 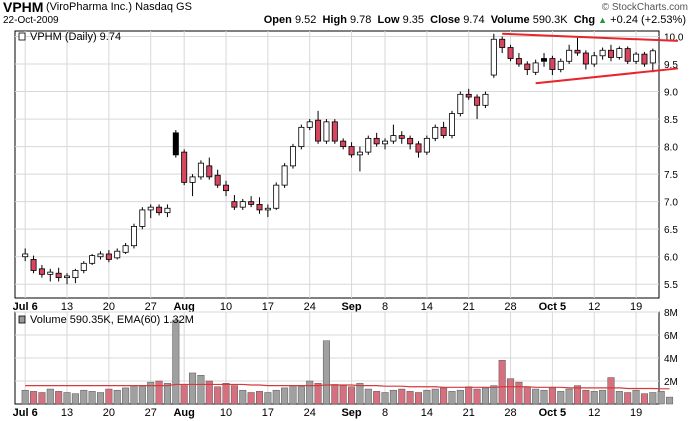 I want to click on price-y-tick-label: 7.5, so click(x=671, y=175).